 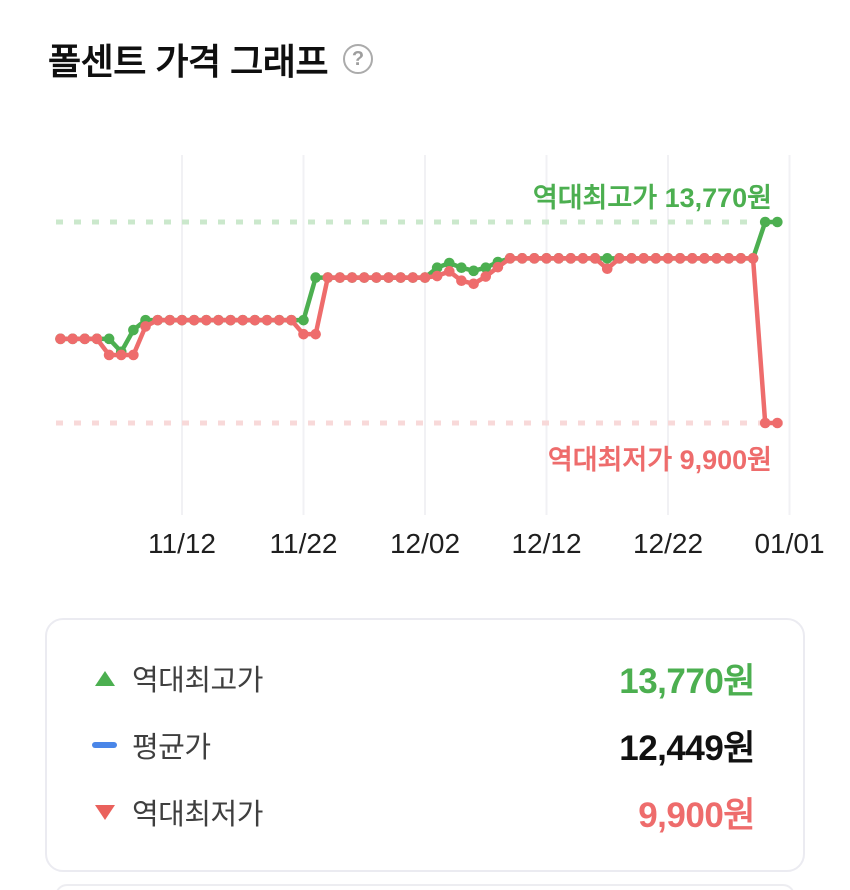 What do you see at coordinates (687, 748) in the screenshot?
I see `legend-value: 12,449원` at bounding box center [687, 748].